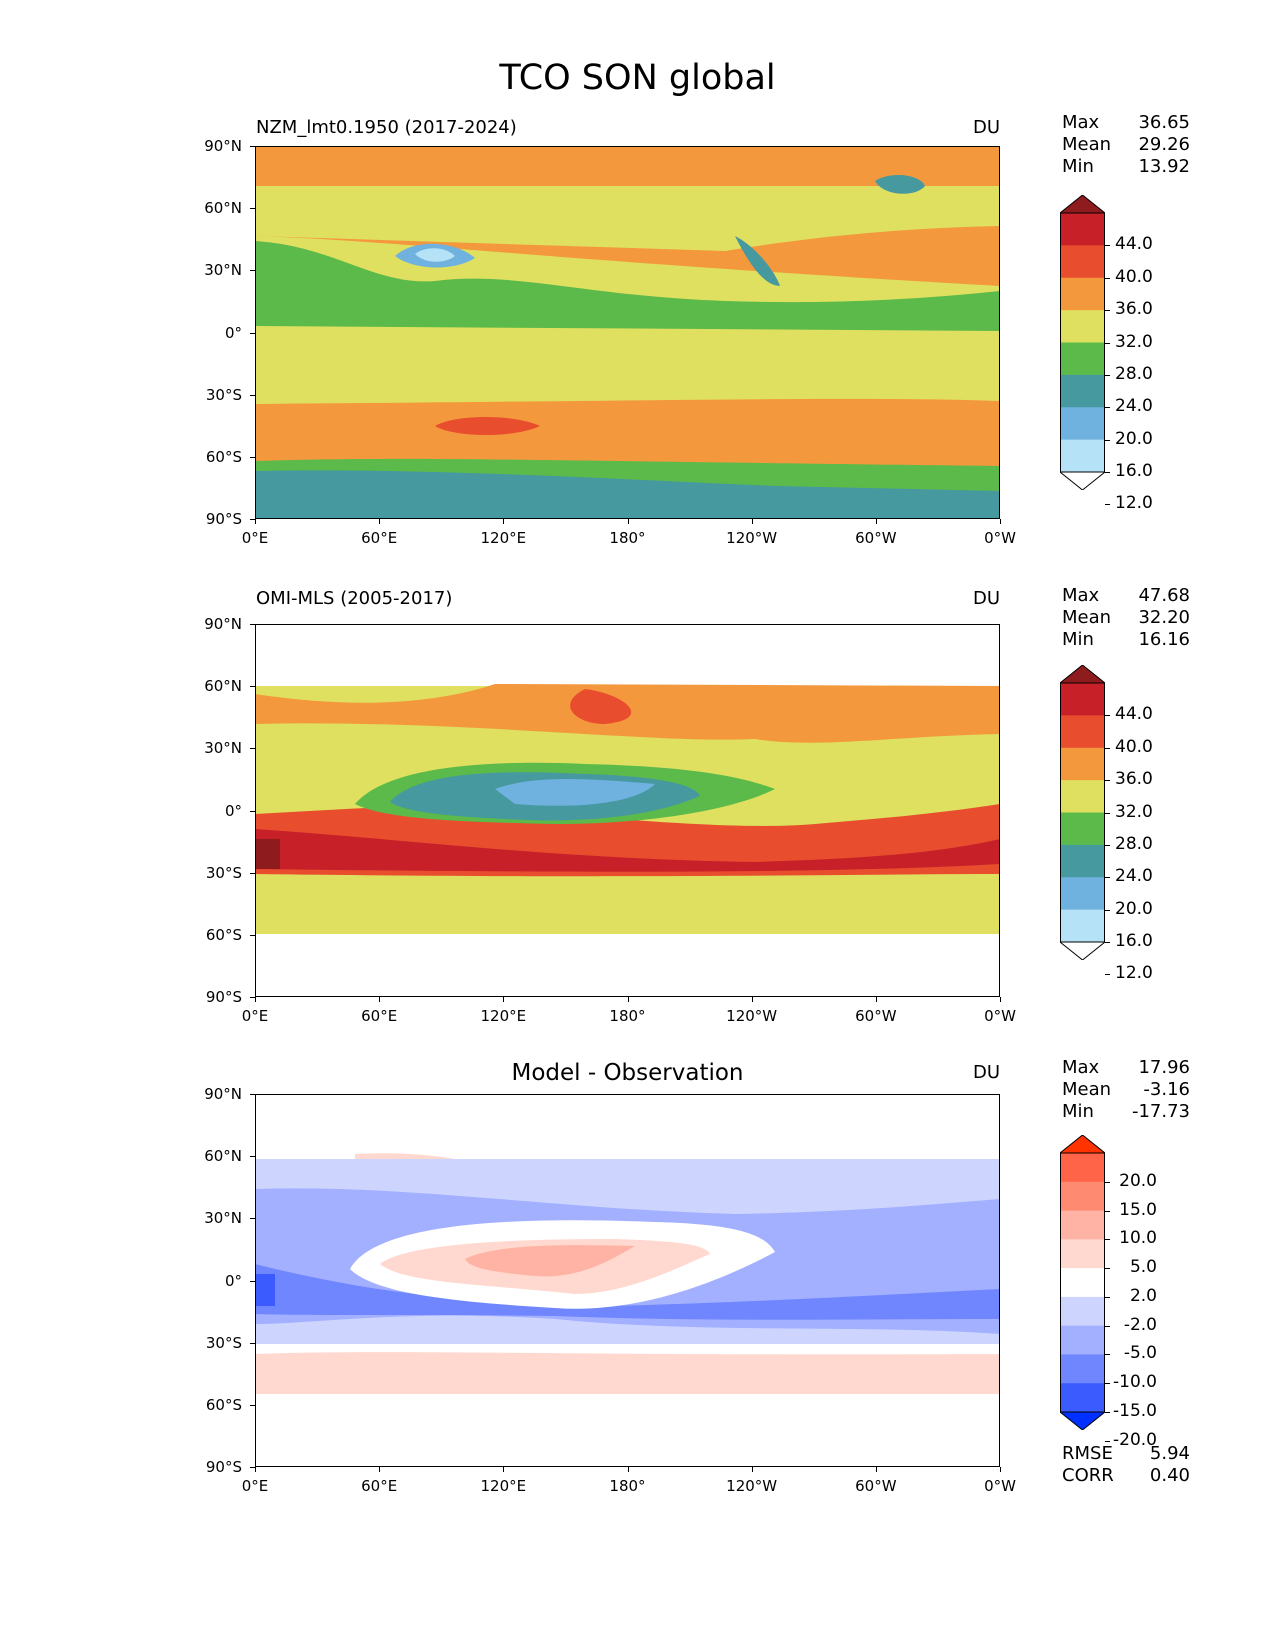 Image resolution: width=1275 pixels, height=1650 pixels. I want to click on stat-value: 16.16, so click(1164, 639).